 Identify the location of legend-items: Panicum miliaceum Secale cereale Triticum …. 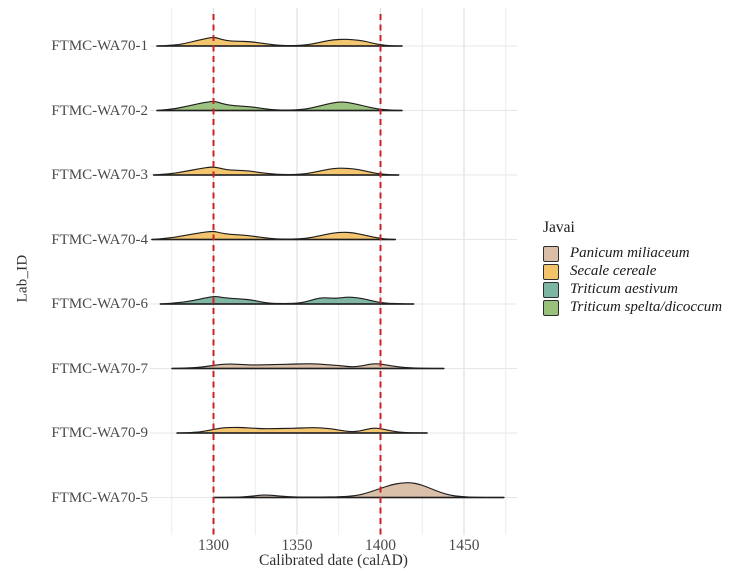
(632, 280).